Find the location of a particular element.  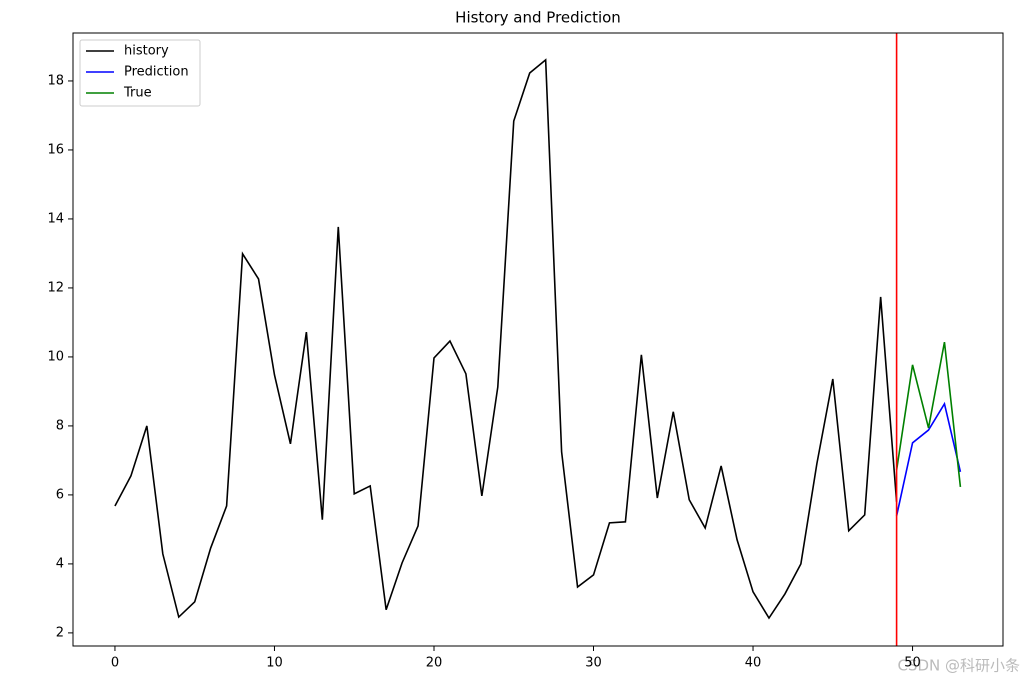

y-tick-label: 2 is located at coordinates (60, 632).